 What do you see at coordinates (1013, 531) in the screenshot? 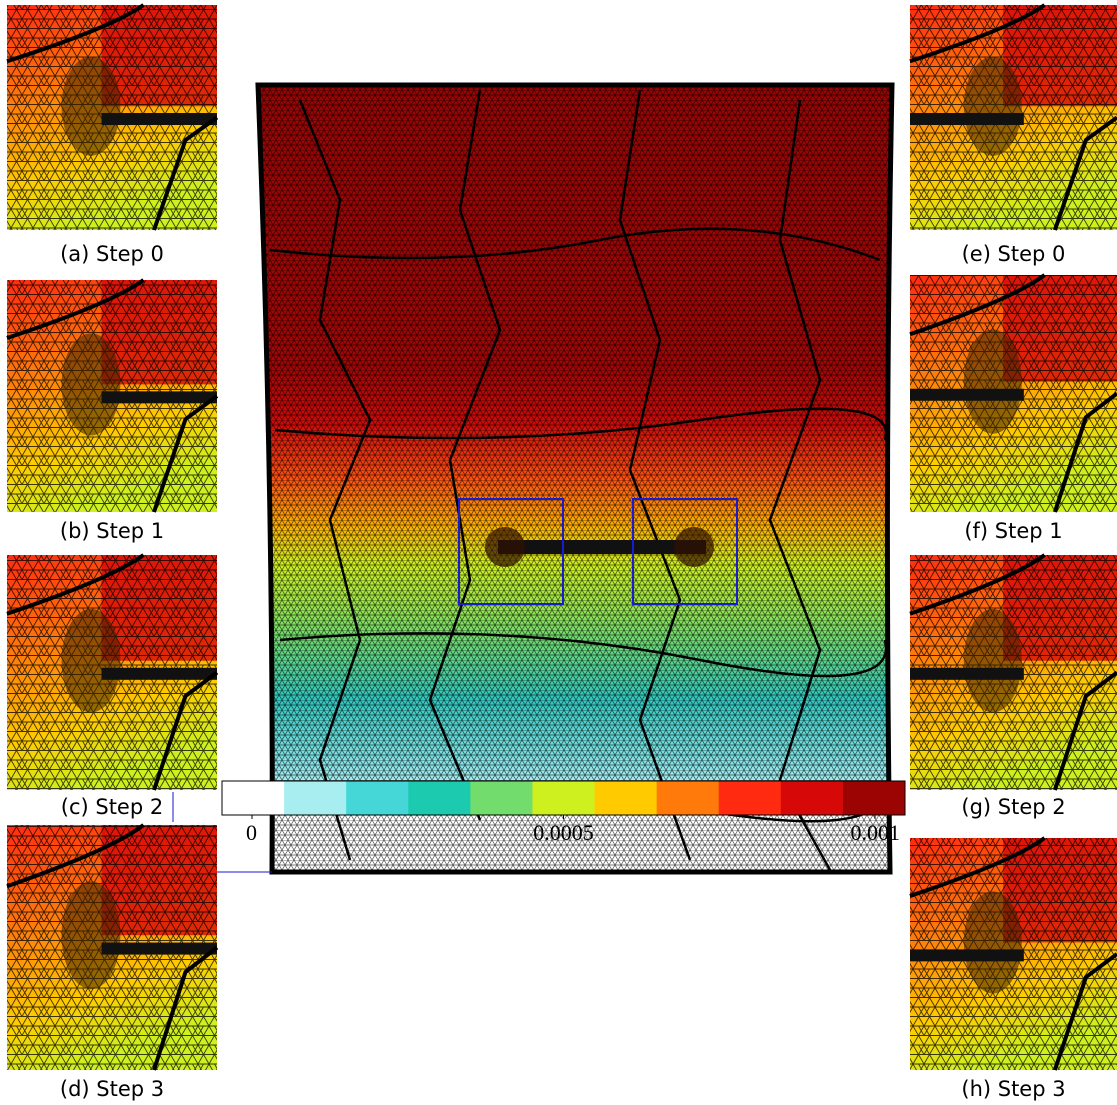
I see `panel-caption: (f) Step 1` at bounding box center [1013, 531].